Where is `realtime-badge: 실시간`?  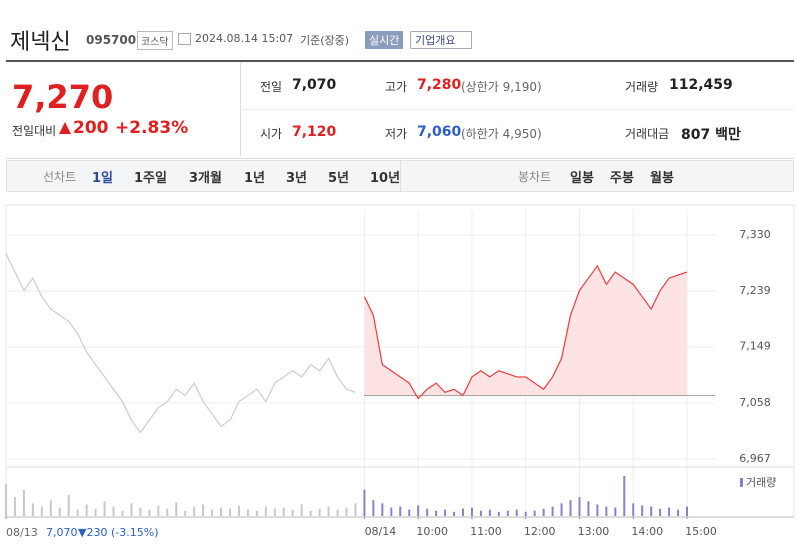
realtime-badge: 실시간 is located at coordinates (384, 40).